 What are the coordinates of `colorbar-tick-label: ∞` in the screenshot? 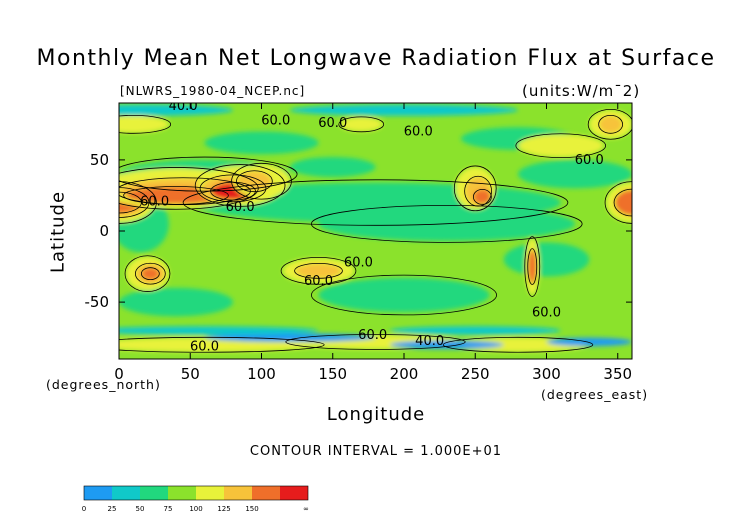 It's located at (306, 509).